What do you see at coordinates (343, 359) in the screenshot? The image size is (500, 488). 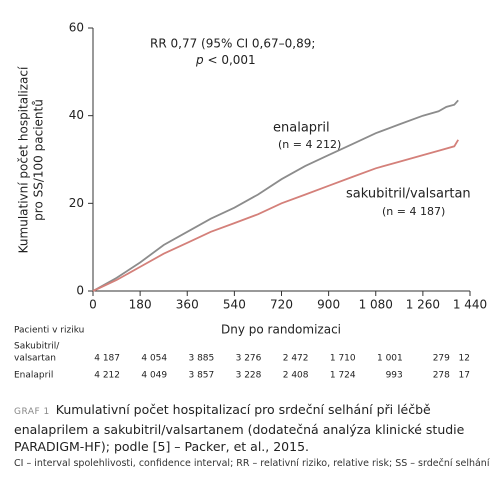 I see `table-cell: 1 710` at bounding box center [343, 359].